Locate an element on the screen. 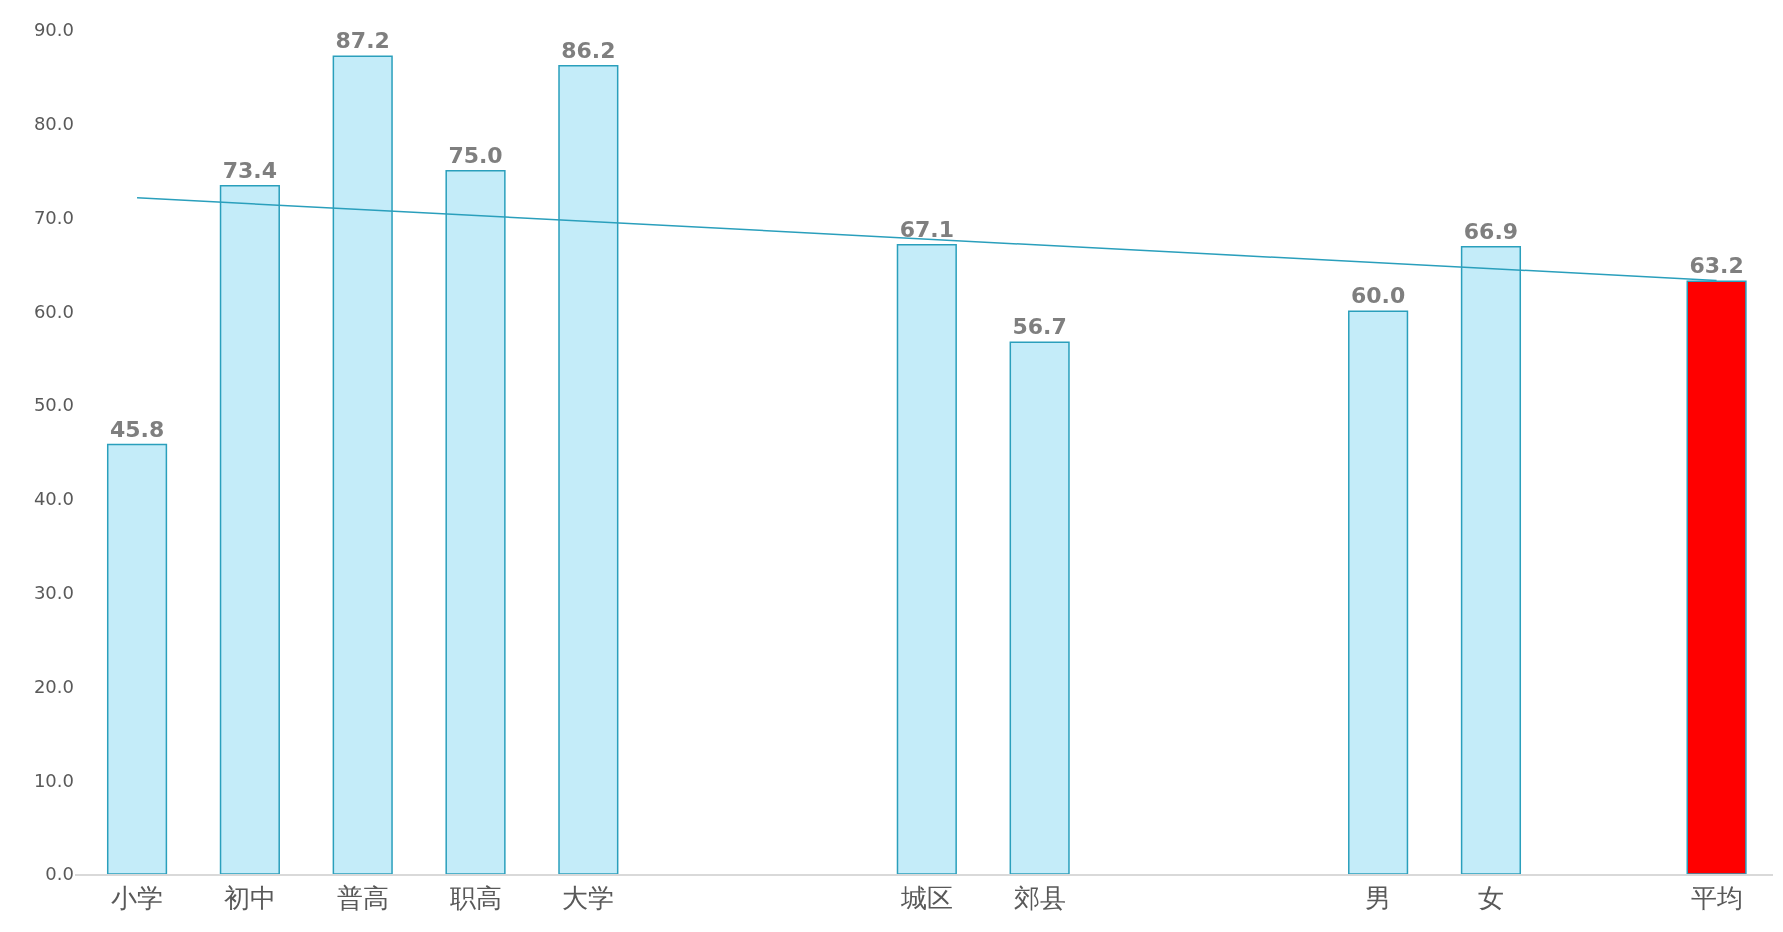  x-tick-label: 女 is located at coordinates (1490, 897).